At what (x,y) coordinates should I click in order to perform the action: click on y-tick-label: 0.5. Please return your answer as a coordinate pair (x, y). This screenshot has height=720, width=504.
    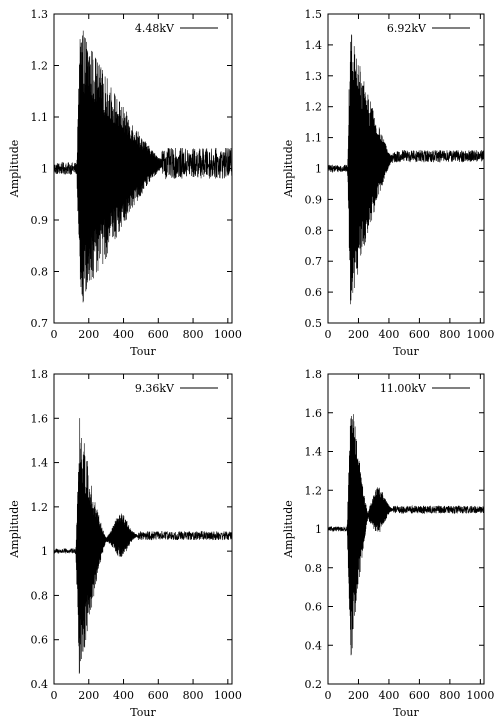
    Looking at the image, I should click on (314, 323).